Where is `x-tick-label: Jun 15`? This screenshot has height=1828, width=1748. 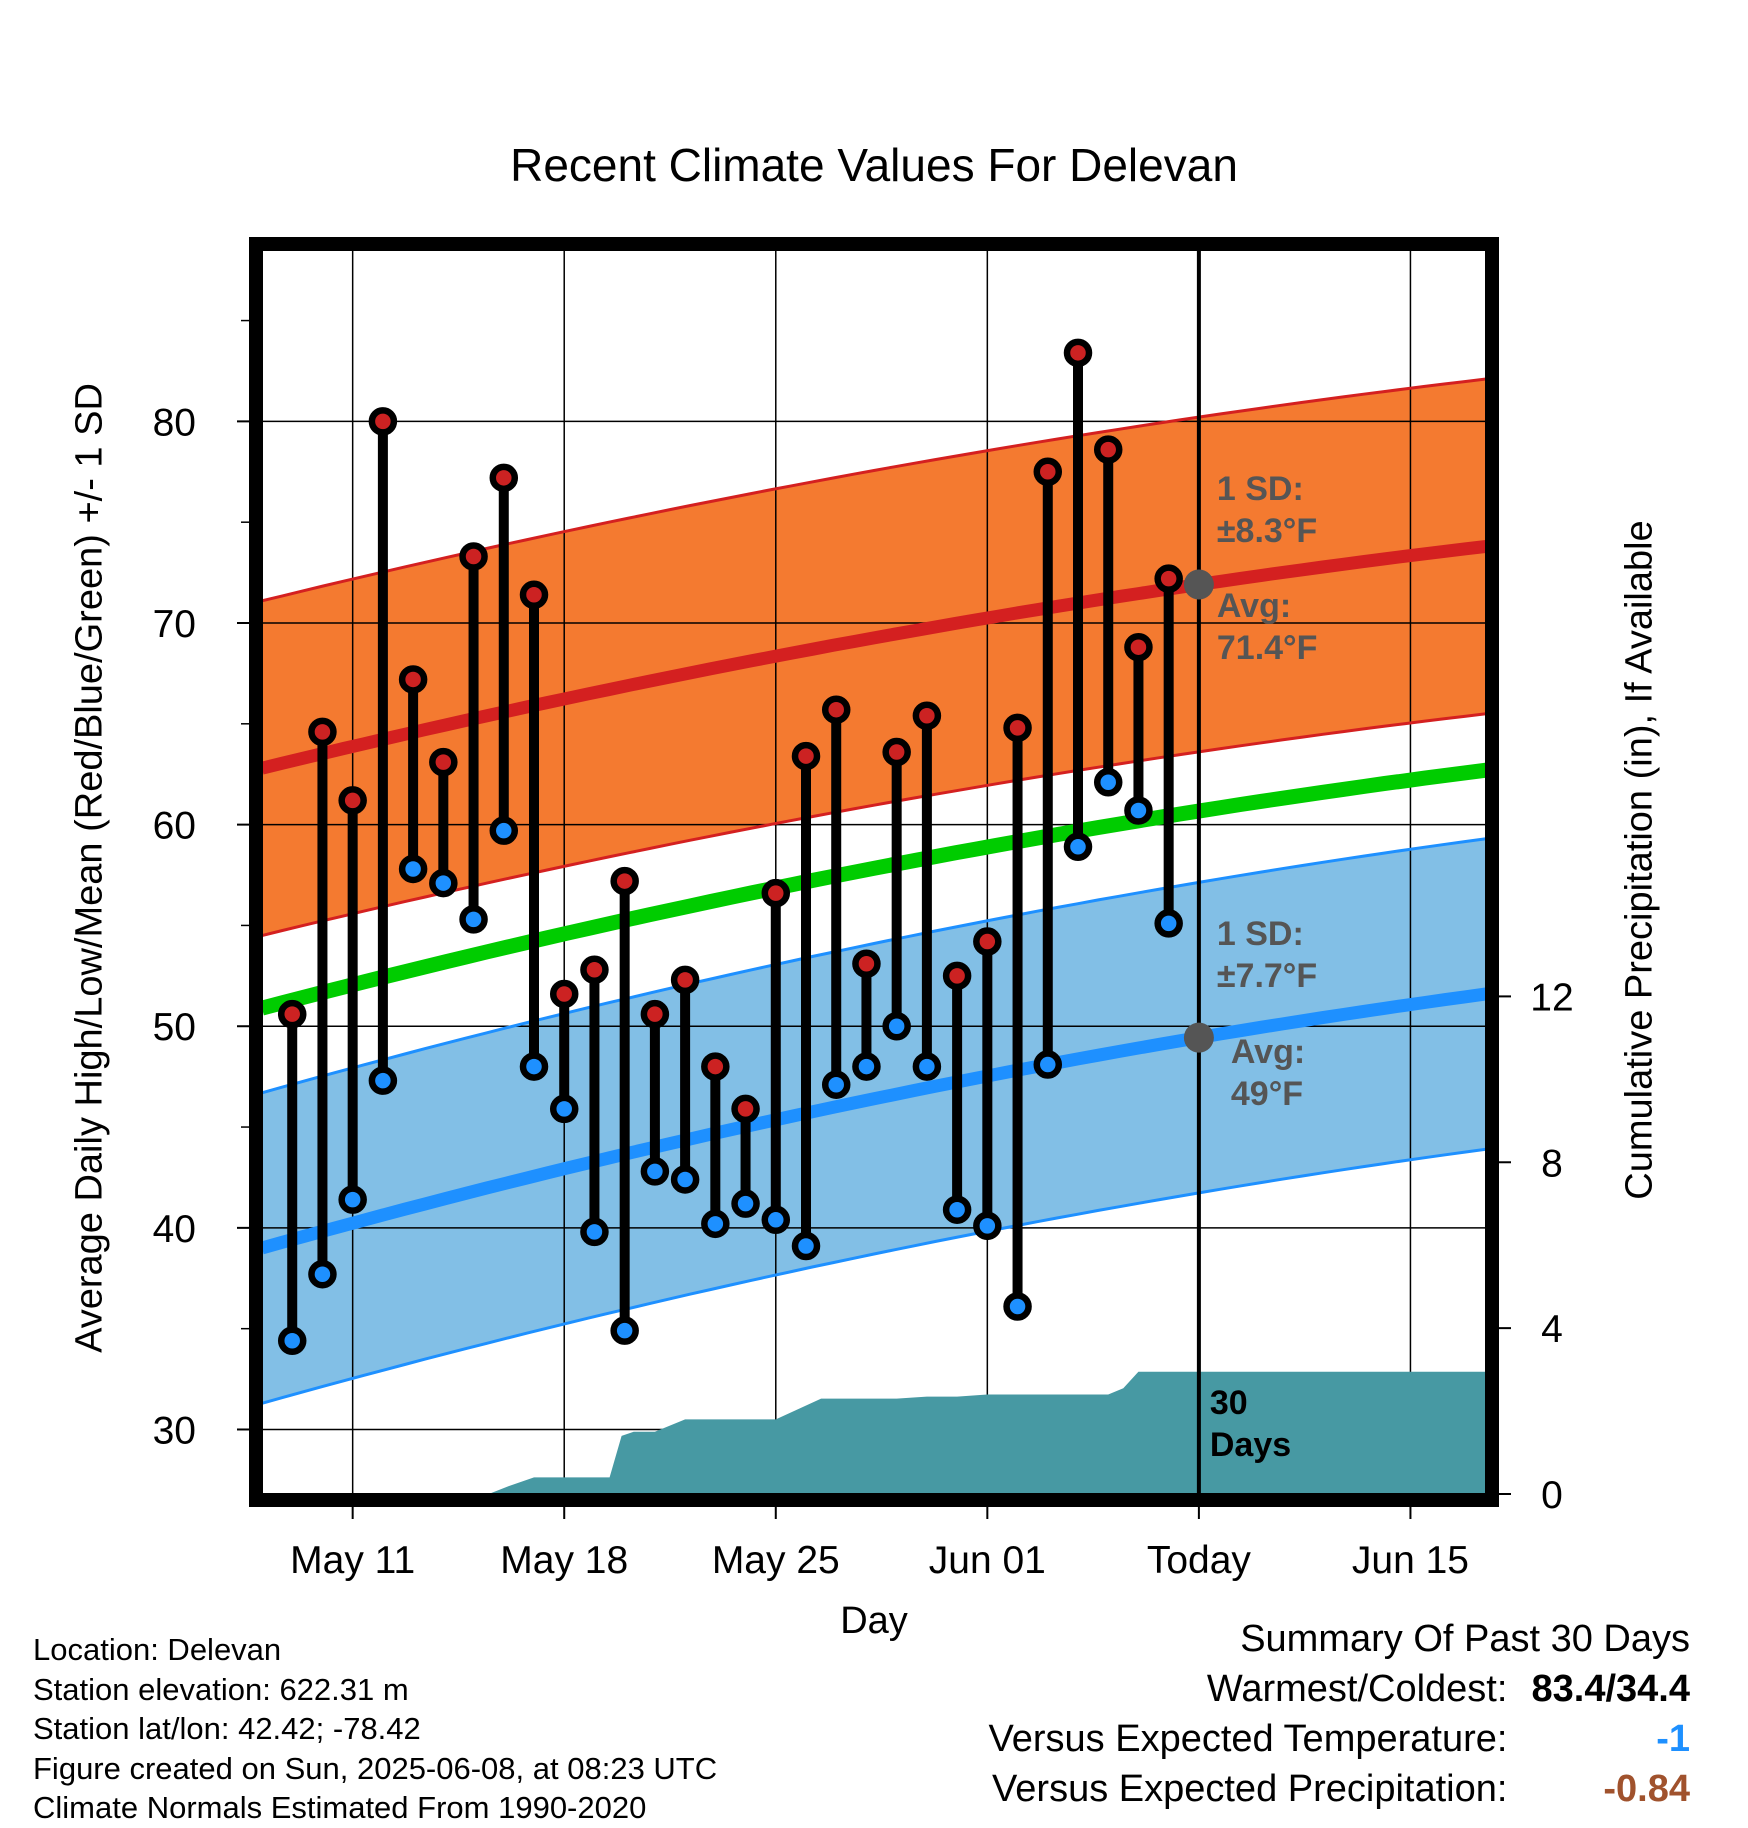 x-tick-label: Jun 15 is located at coordinates (1410, 1560).